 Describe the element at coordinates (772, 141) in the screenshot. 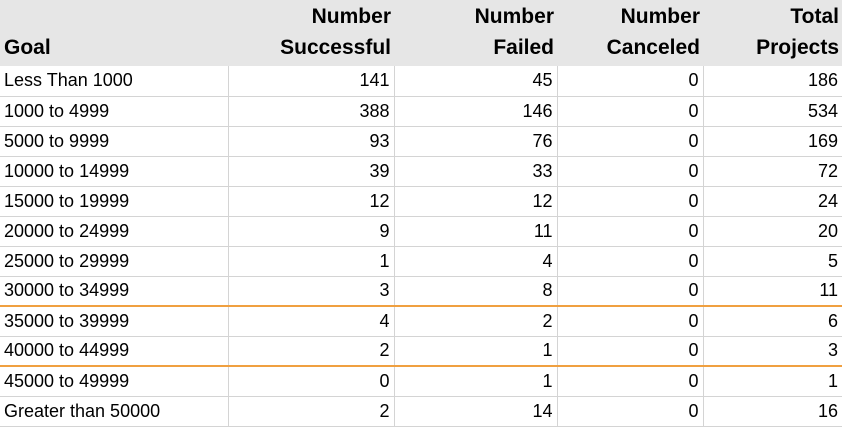

I see `cell-total: 169` at that location.